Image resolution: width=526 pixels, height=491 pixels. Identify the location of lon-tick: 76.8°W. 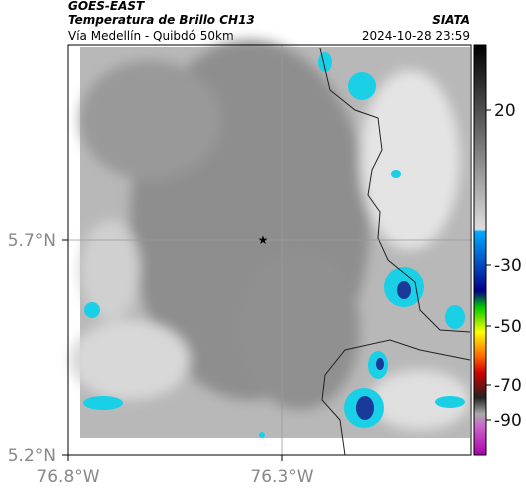
(67, 477).